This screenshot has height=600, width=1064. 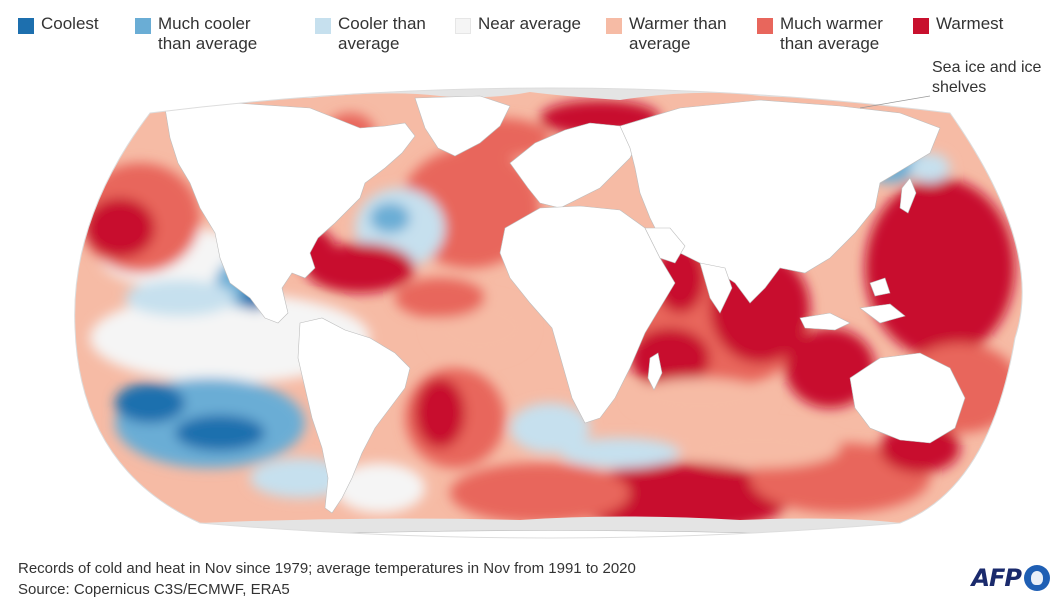 What do you see at coordinates (1037, 578) in the screenshot?
I see `afp-logo-icon` at bounding box center [1037, 578].